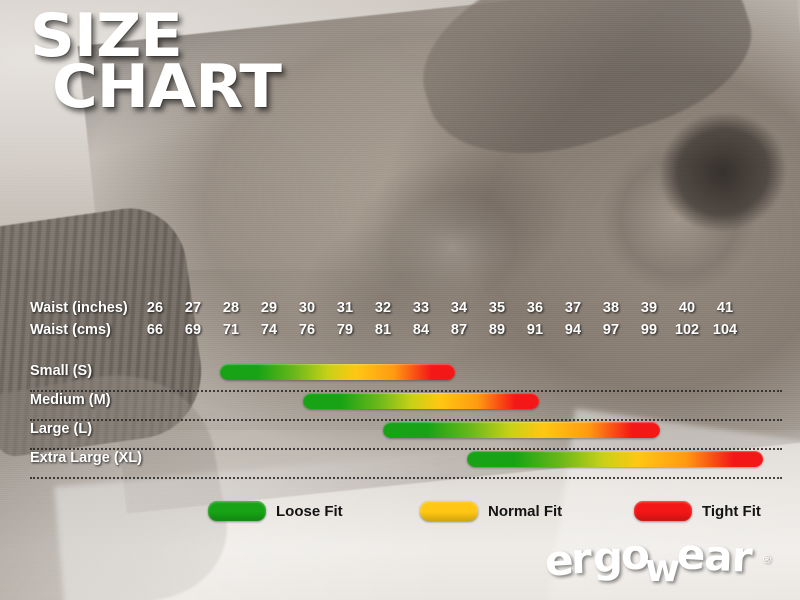  Describe the element at coordinates (307, 330) in the screenshot. I see `waist-cm-value: 76` at that location.